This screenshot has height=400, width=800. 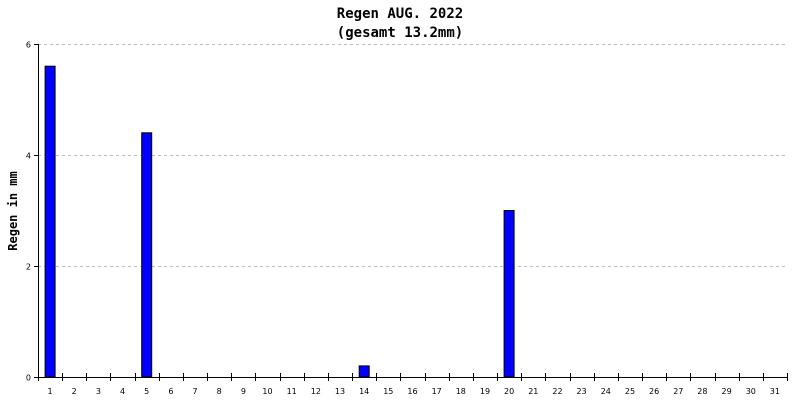 I want to click on x-tick-label: 28, so click(x=702, y=391).